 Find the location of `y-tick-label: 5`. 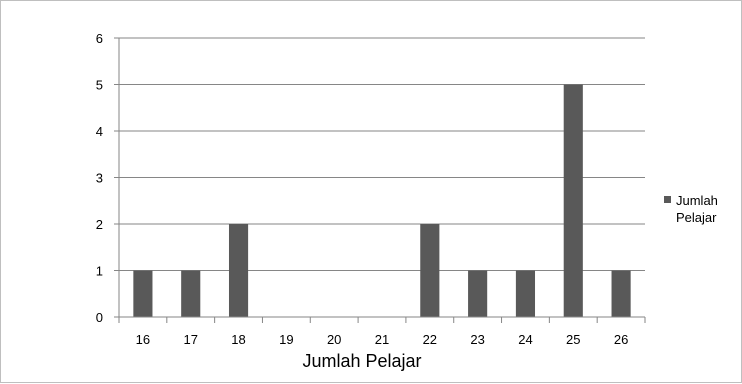

y-tick-label: 5 is located at coordinates (99, 85).